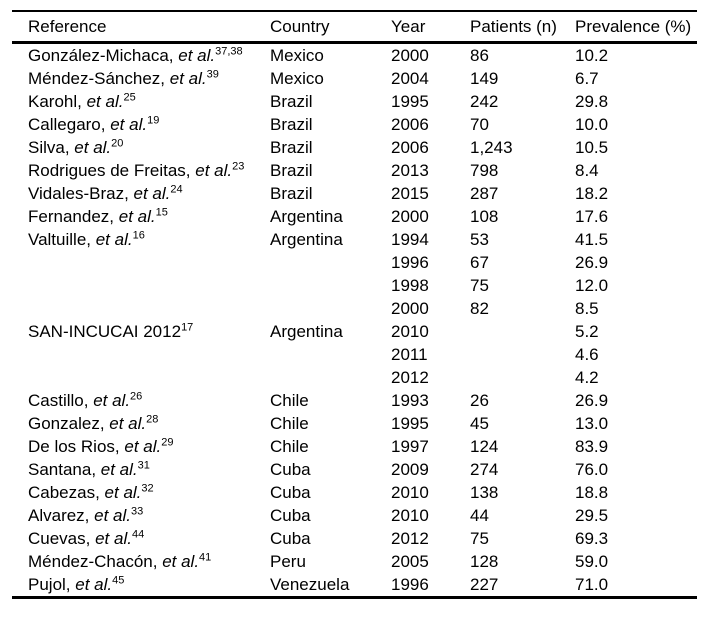  I want to click on prevalence-cell: 71.0, so click(592, 584).